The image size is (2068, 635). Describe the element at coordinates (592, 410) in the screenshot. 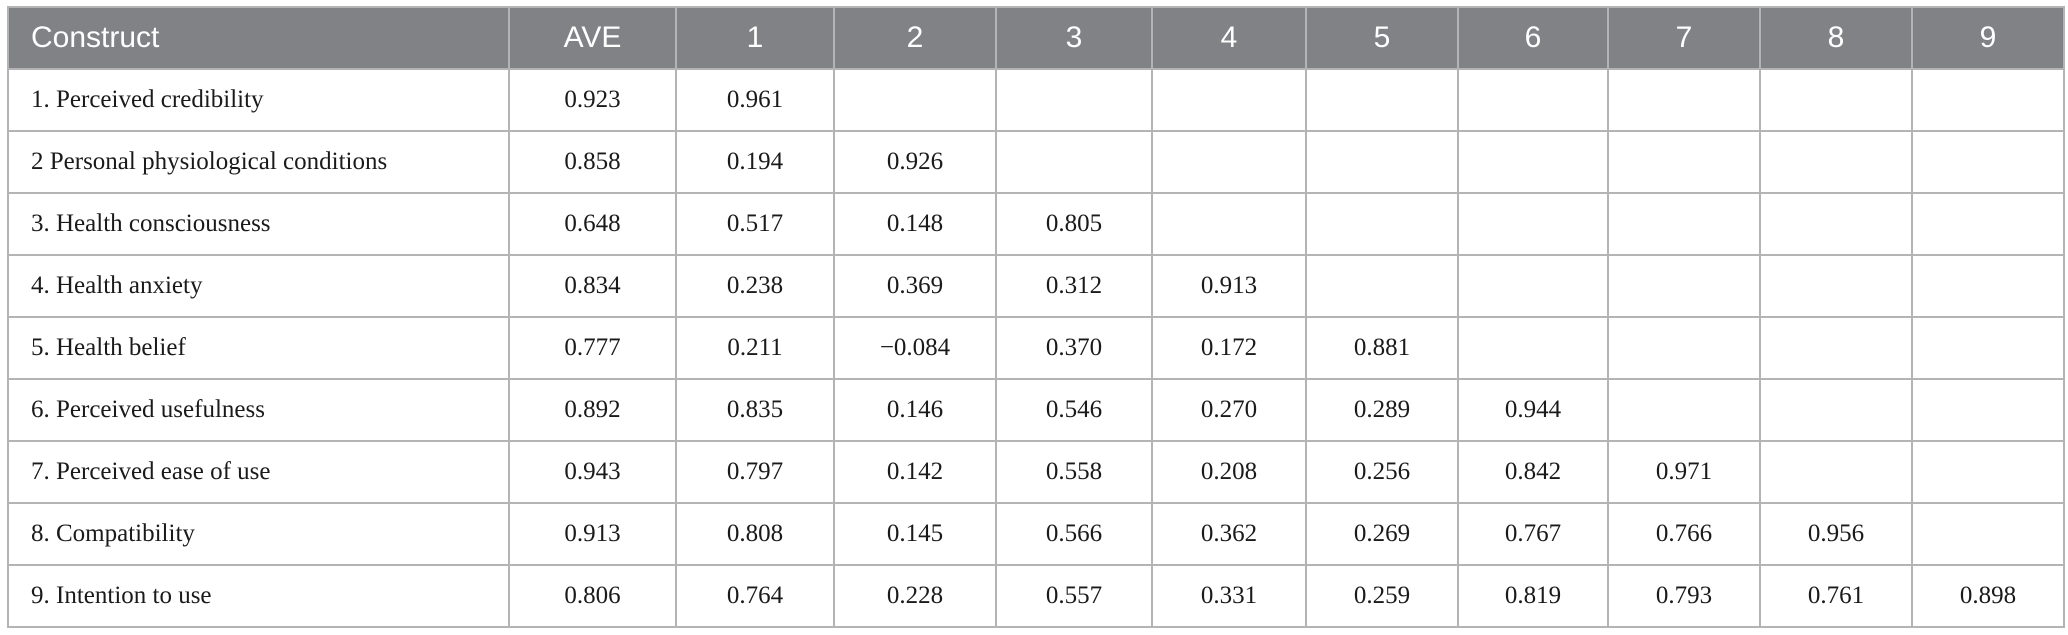

I see `value-cell: 0.892` at that location.